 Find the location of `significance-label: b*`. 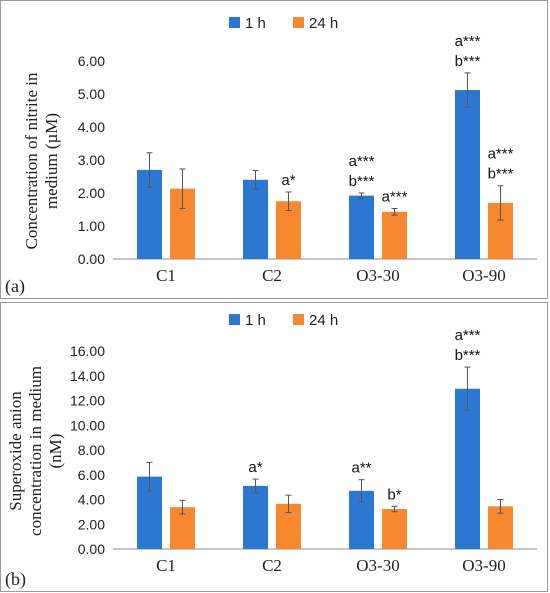

significance-label: b* is located at coordinates (394, 494).